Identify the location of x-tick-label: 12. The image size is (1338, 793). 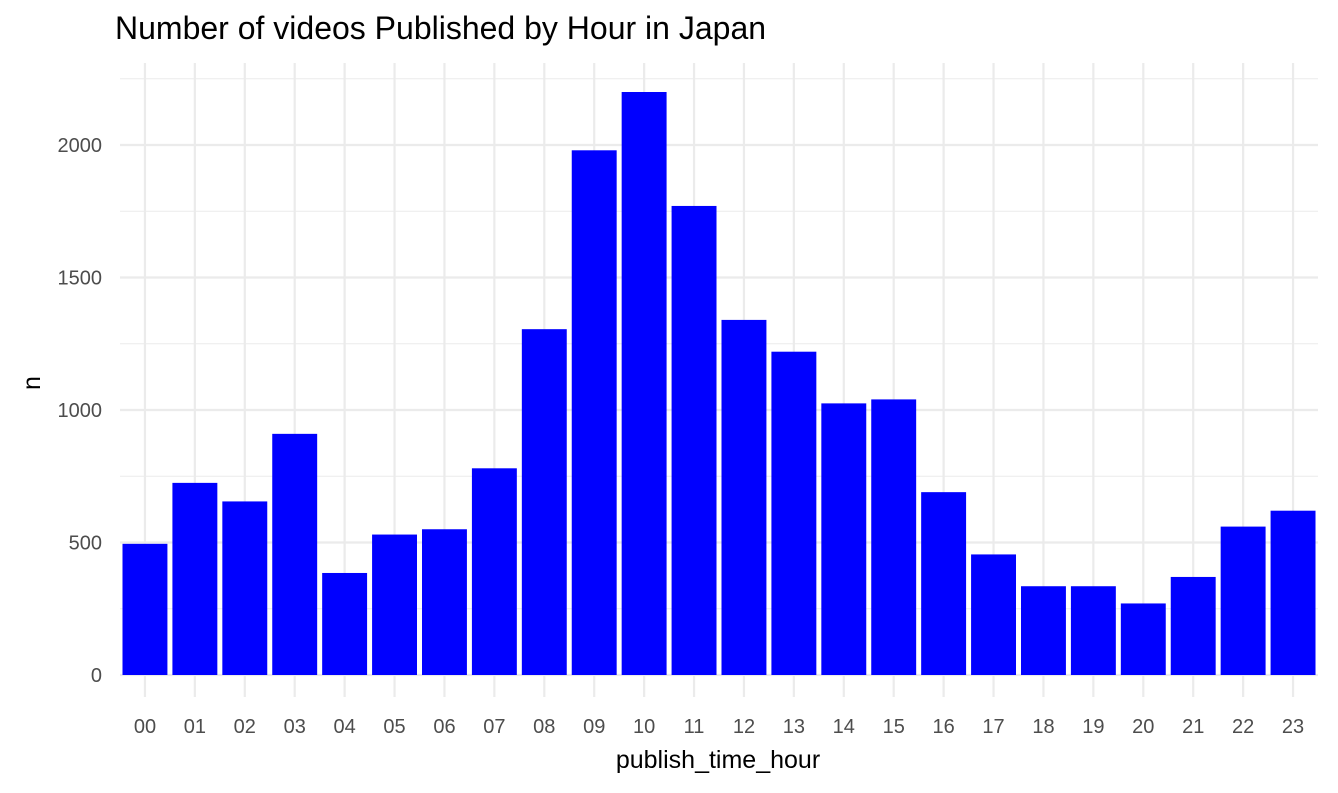
(744, 727).